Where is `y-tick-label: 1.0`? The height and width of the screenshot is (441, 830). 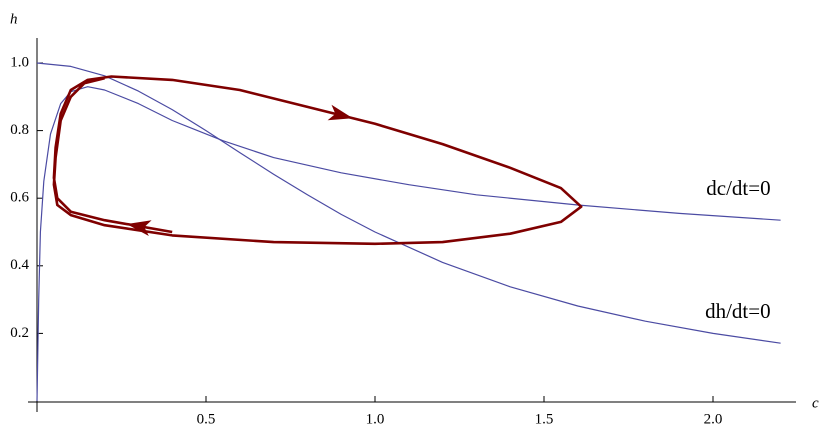
y-tick-label: 1.0 is located at coordinates (19, 62).